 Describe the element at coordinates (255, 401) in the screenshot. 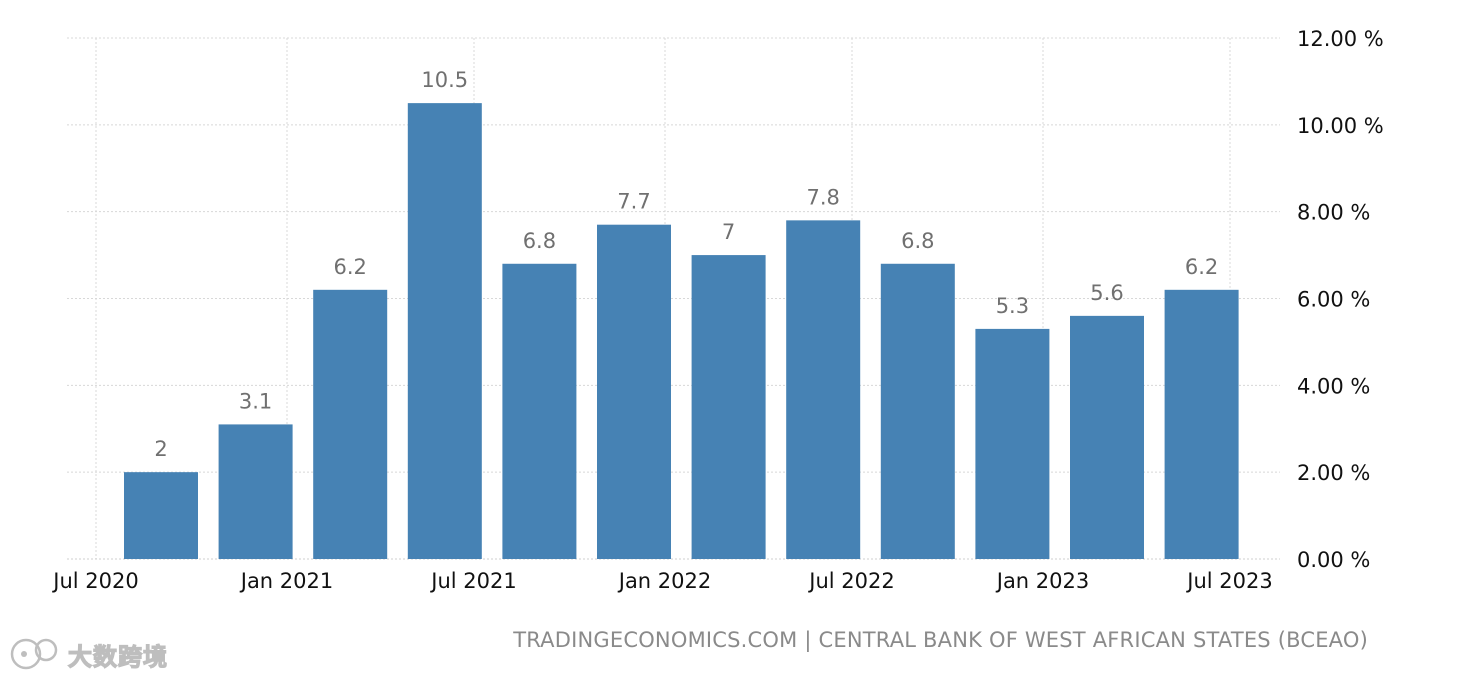

I see `data-label: 3.1` at that location.